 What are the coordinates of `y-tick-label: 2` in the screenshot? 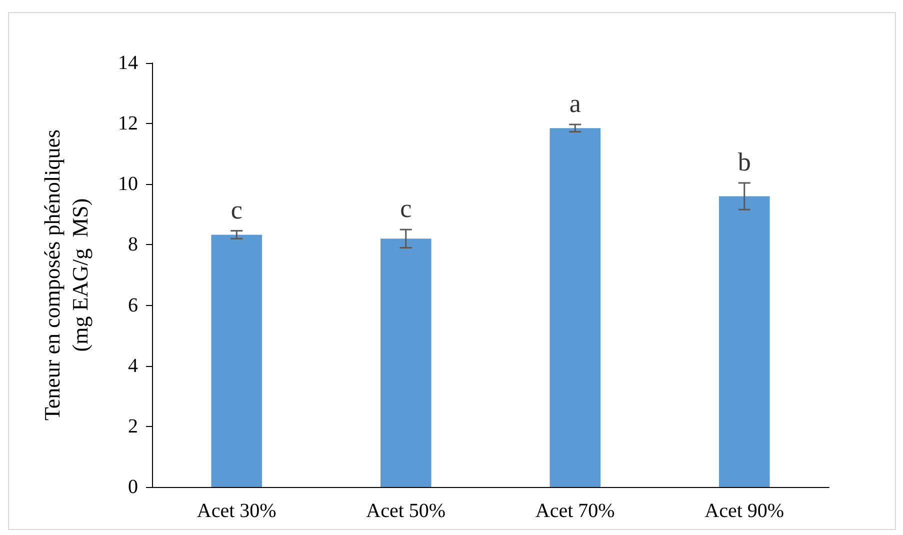 It's located at (133, 426).